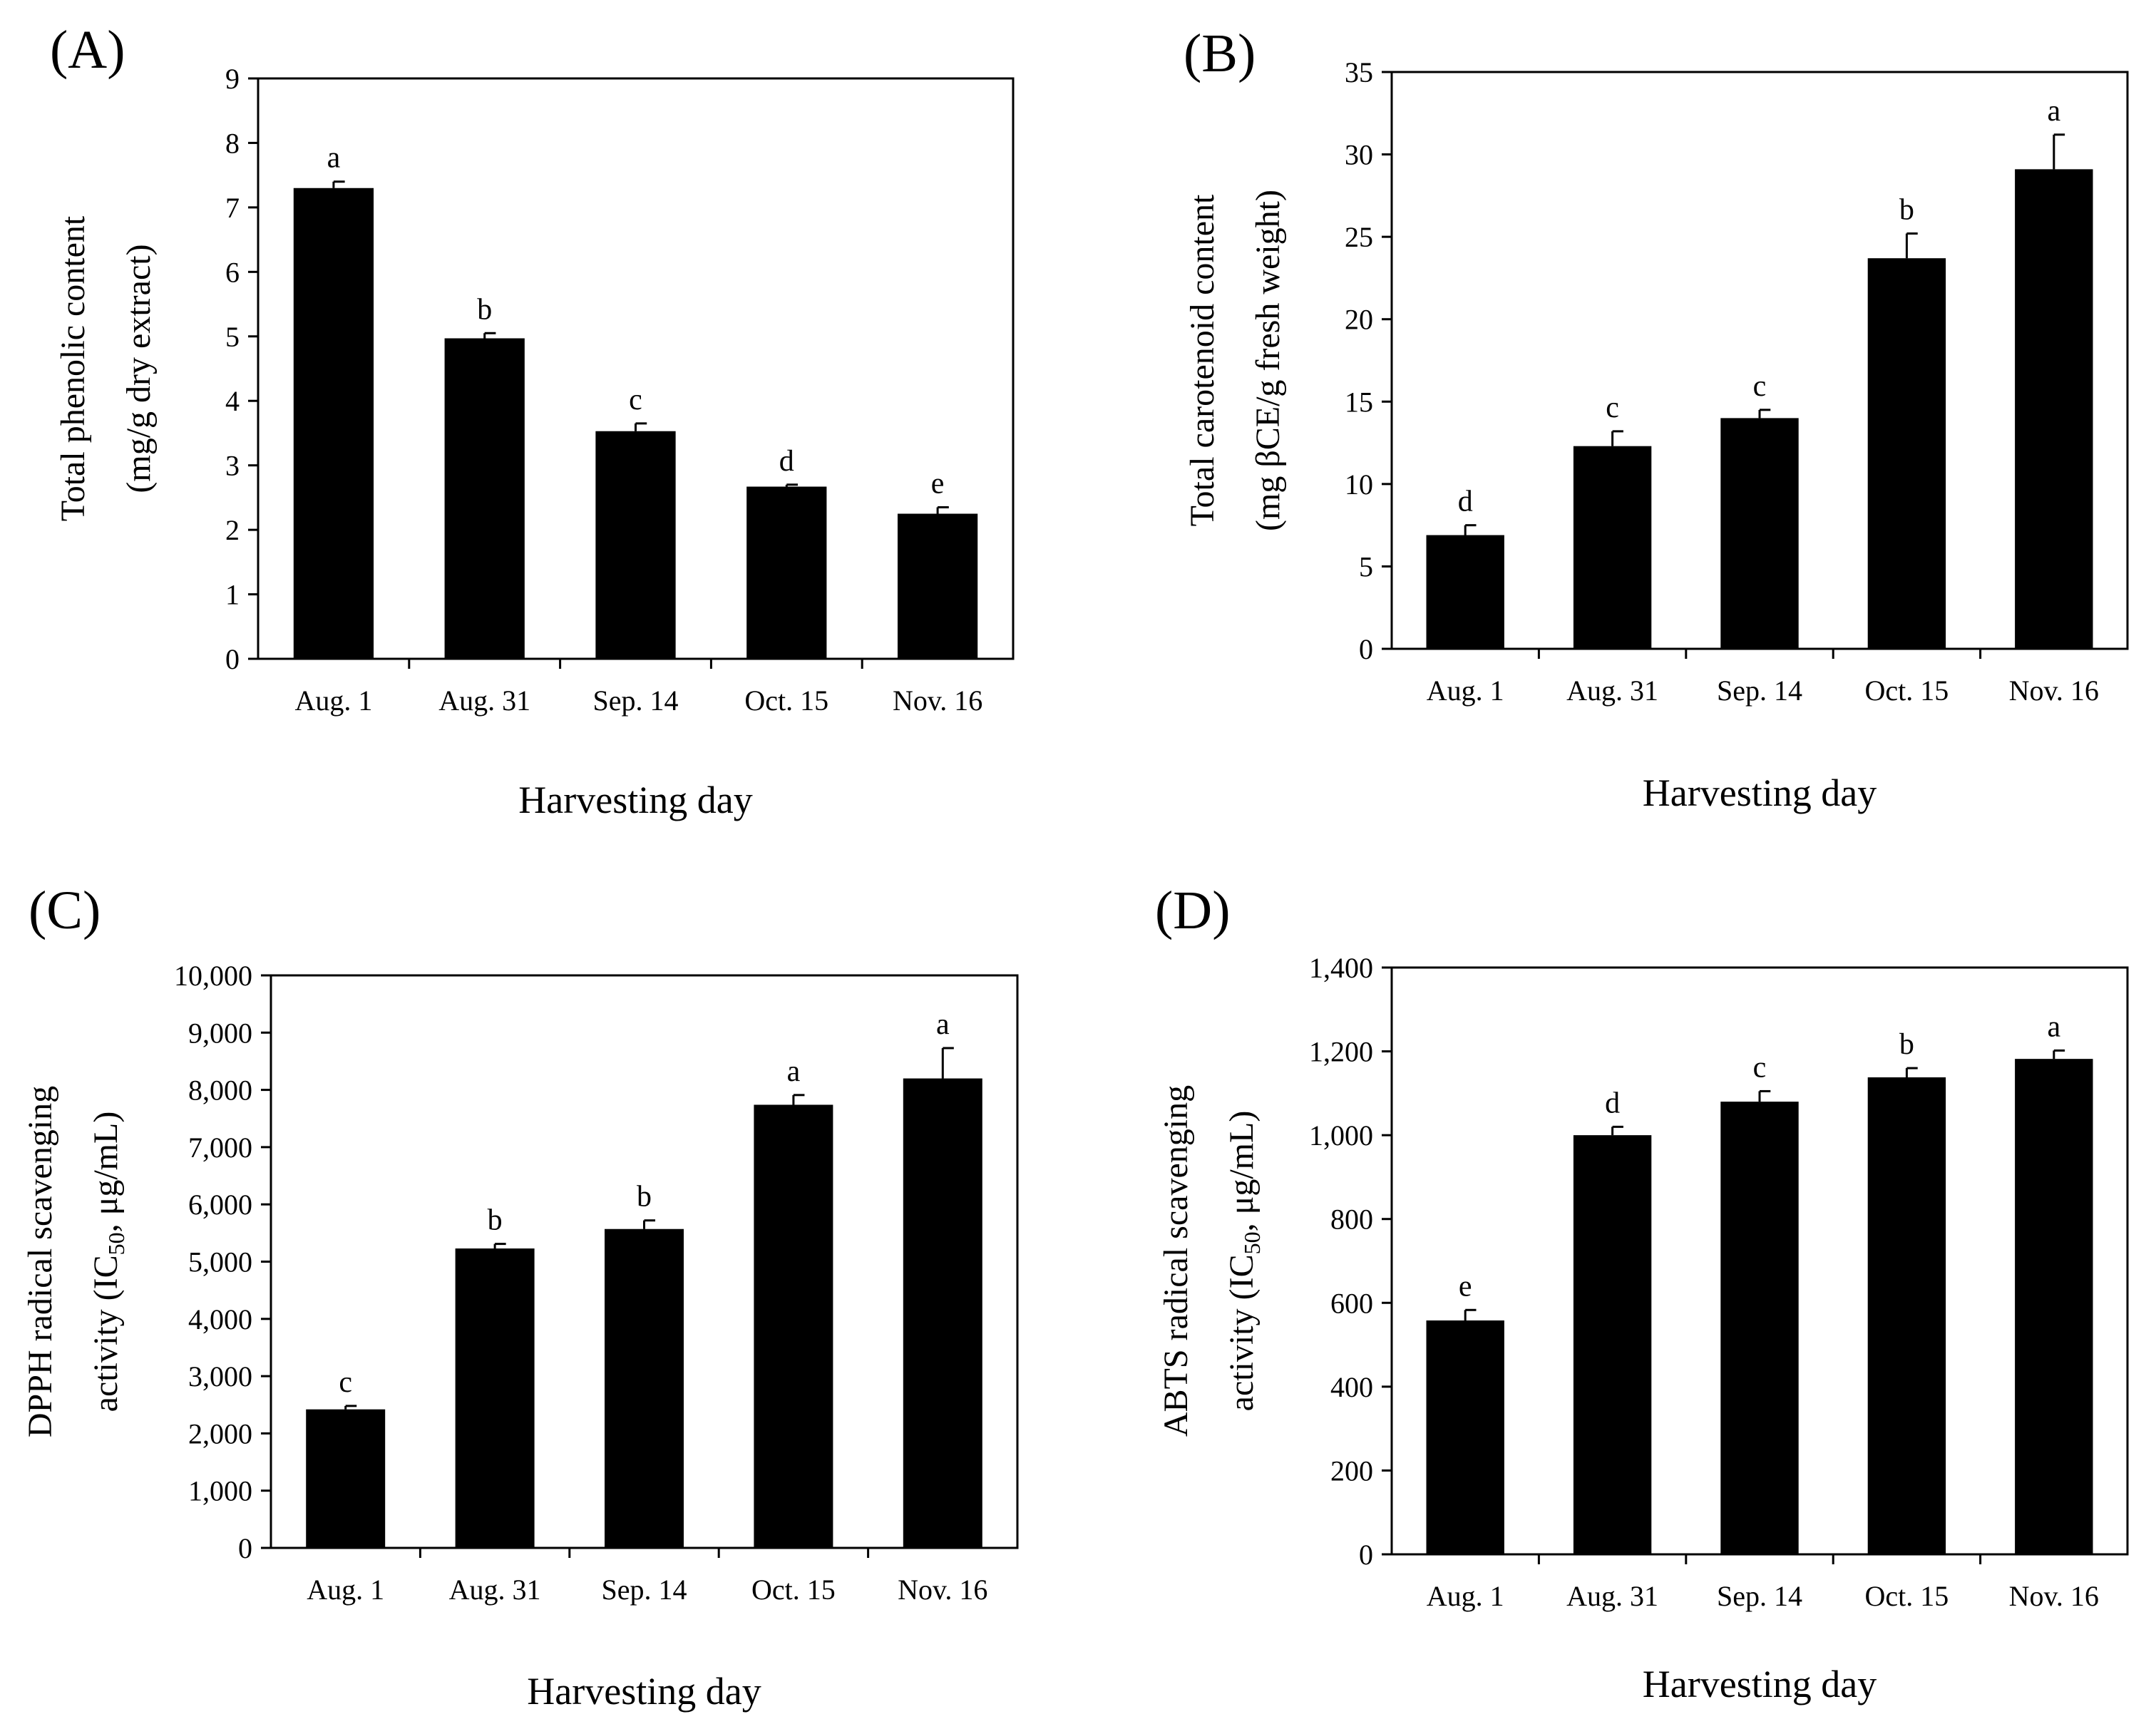 This screenshot has height=1734, width=2156. Describe the element at coordinates (232, 272) in the screenshot. I see `y-tick-label: 6` at that location.